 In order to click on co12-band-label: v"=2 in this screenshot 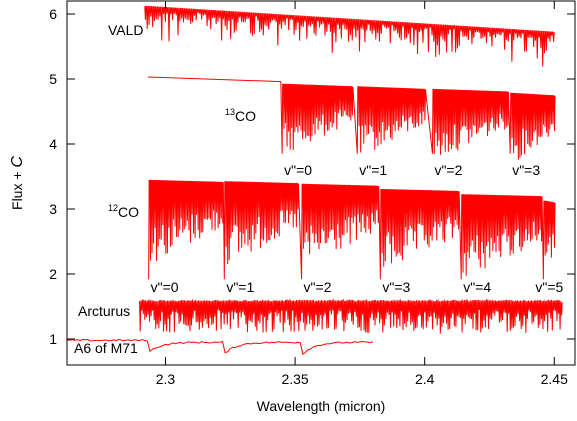, I will do `click(318, 287)`.